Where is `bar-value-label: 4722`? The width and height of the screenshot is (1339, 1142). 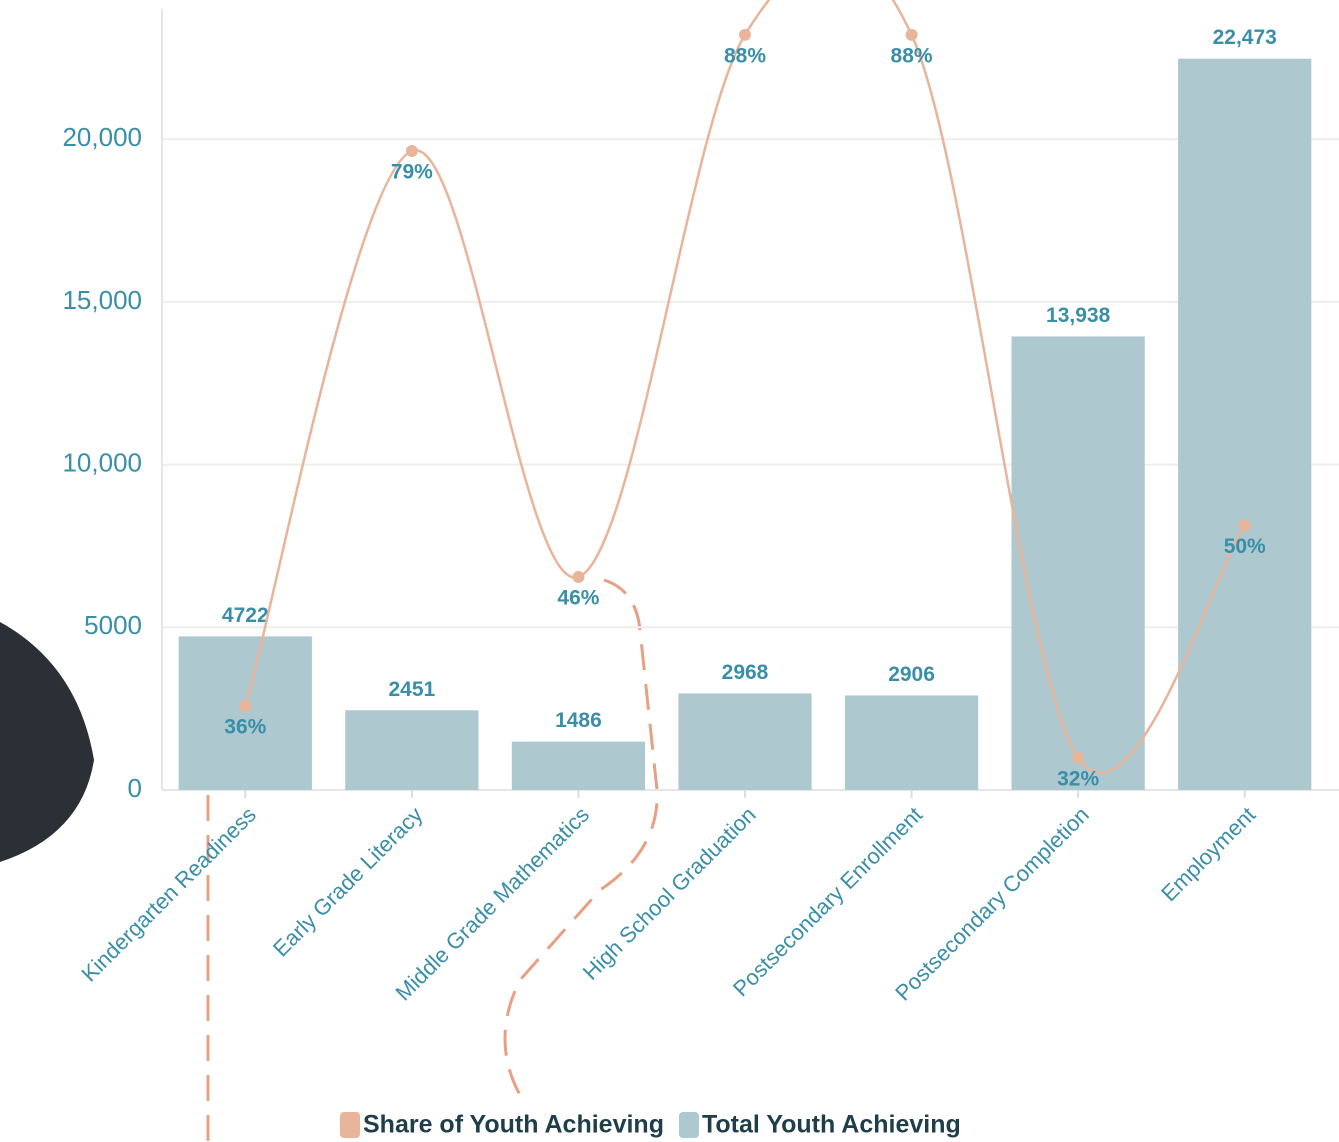
bar-value-label: 4722 is located at coordinates (245, 615).